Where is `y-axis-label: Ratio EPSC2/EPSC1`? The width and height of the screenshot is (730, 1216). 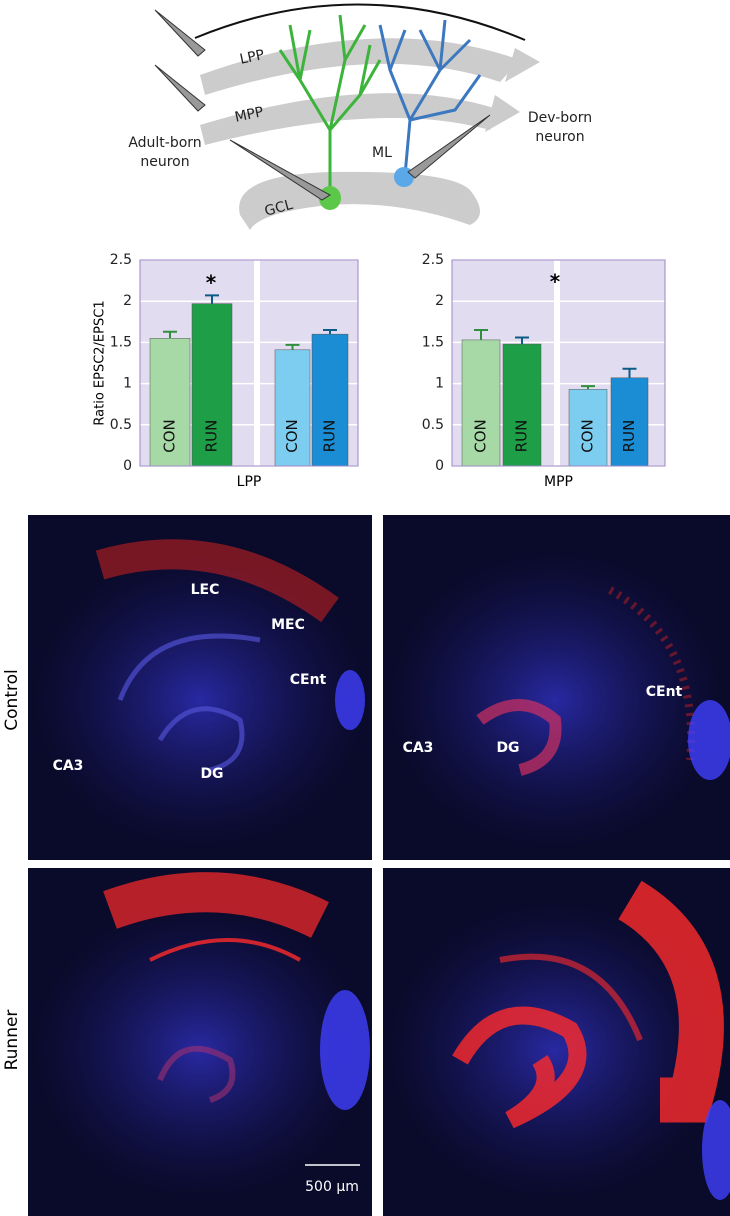 y-axis-label: Ratio EPSC2/EPSC1 is located at coordinates (100, 362).